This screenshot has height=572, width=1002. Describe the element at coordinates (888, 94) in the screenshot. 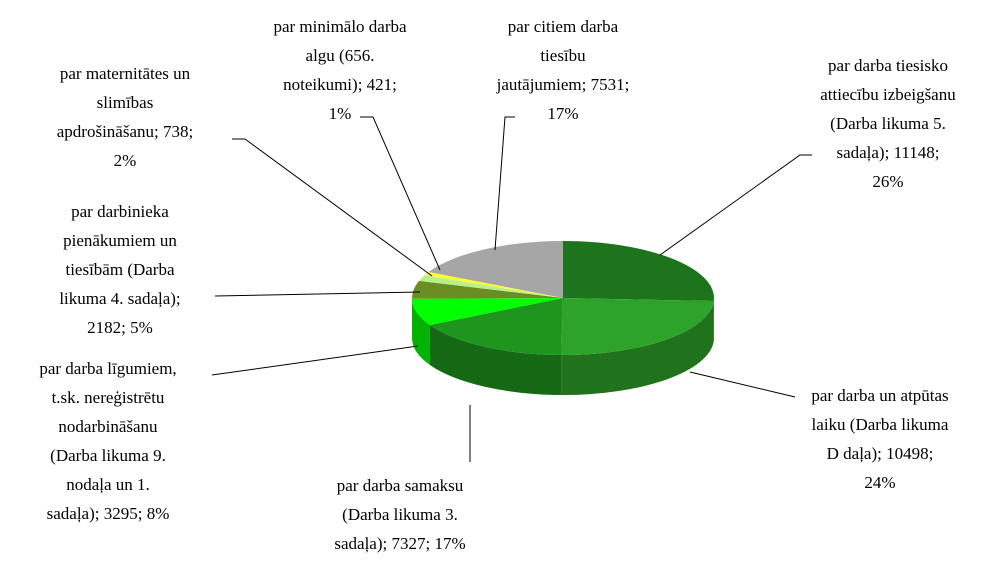

I see `data-label: attiecību izbeigšanu` at that location.